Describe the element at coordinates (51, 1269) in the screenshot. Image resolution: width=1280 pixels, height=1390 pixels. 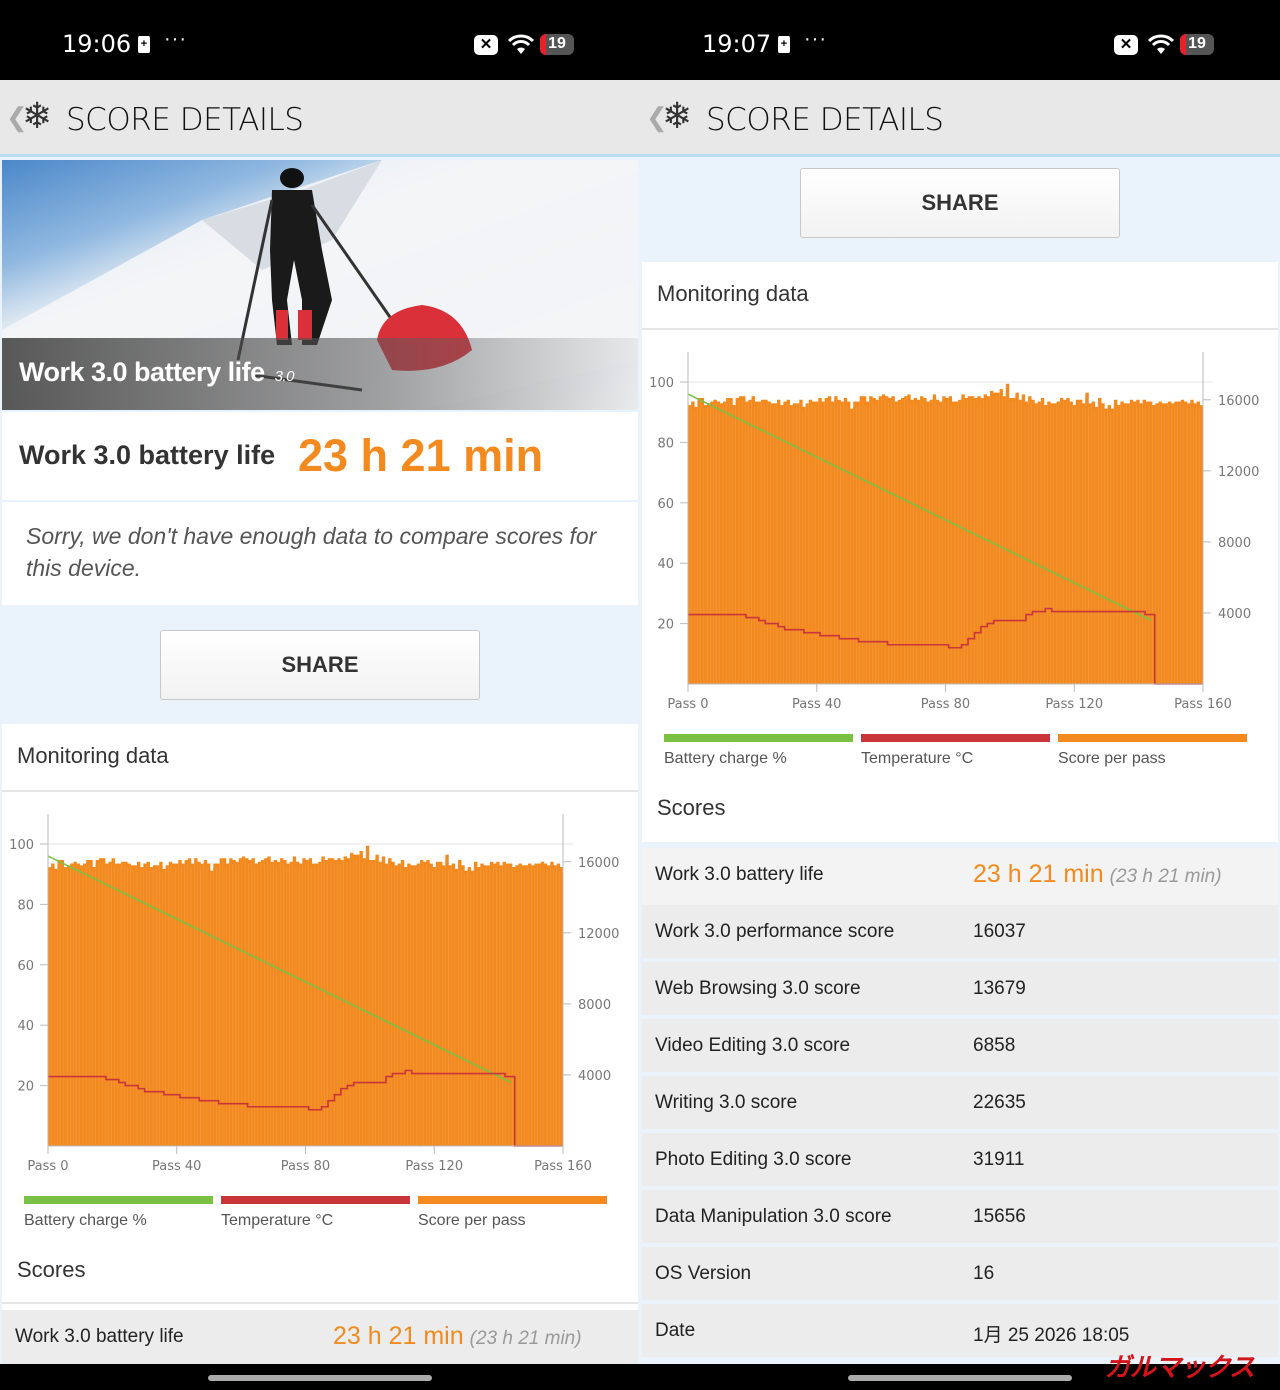
I see `scores-title: Scores` at that location.